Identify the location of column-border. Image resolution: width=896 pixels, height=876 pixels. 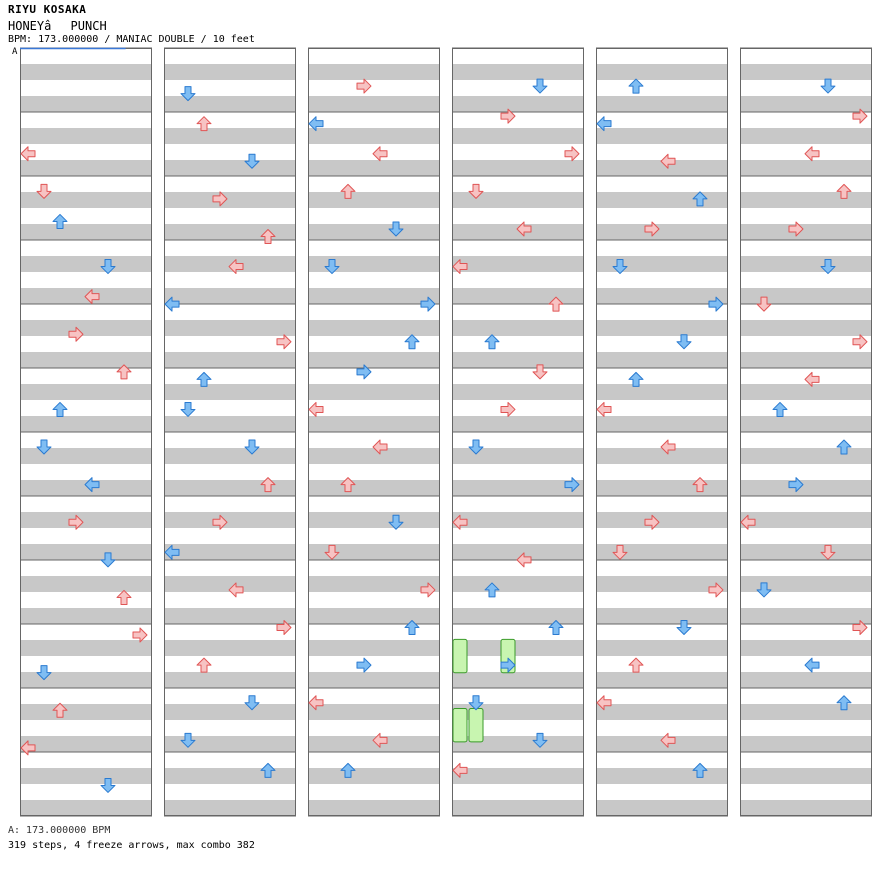
(374, 432).